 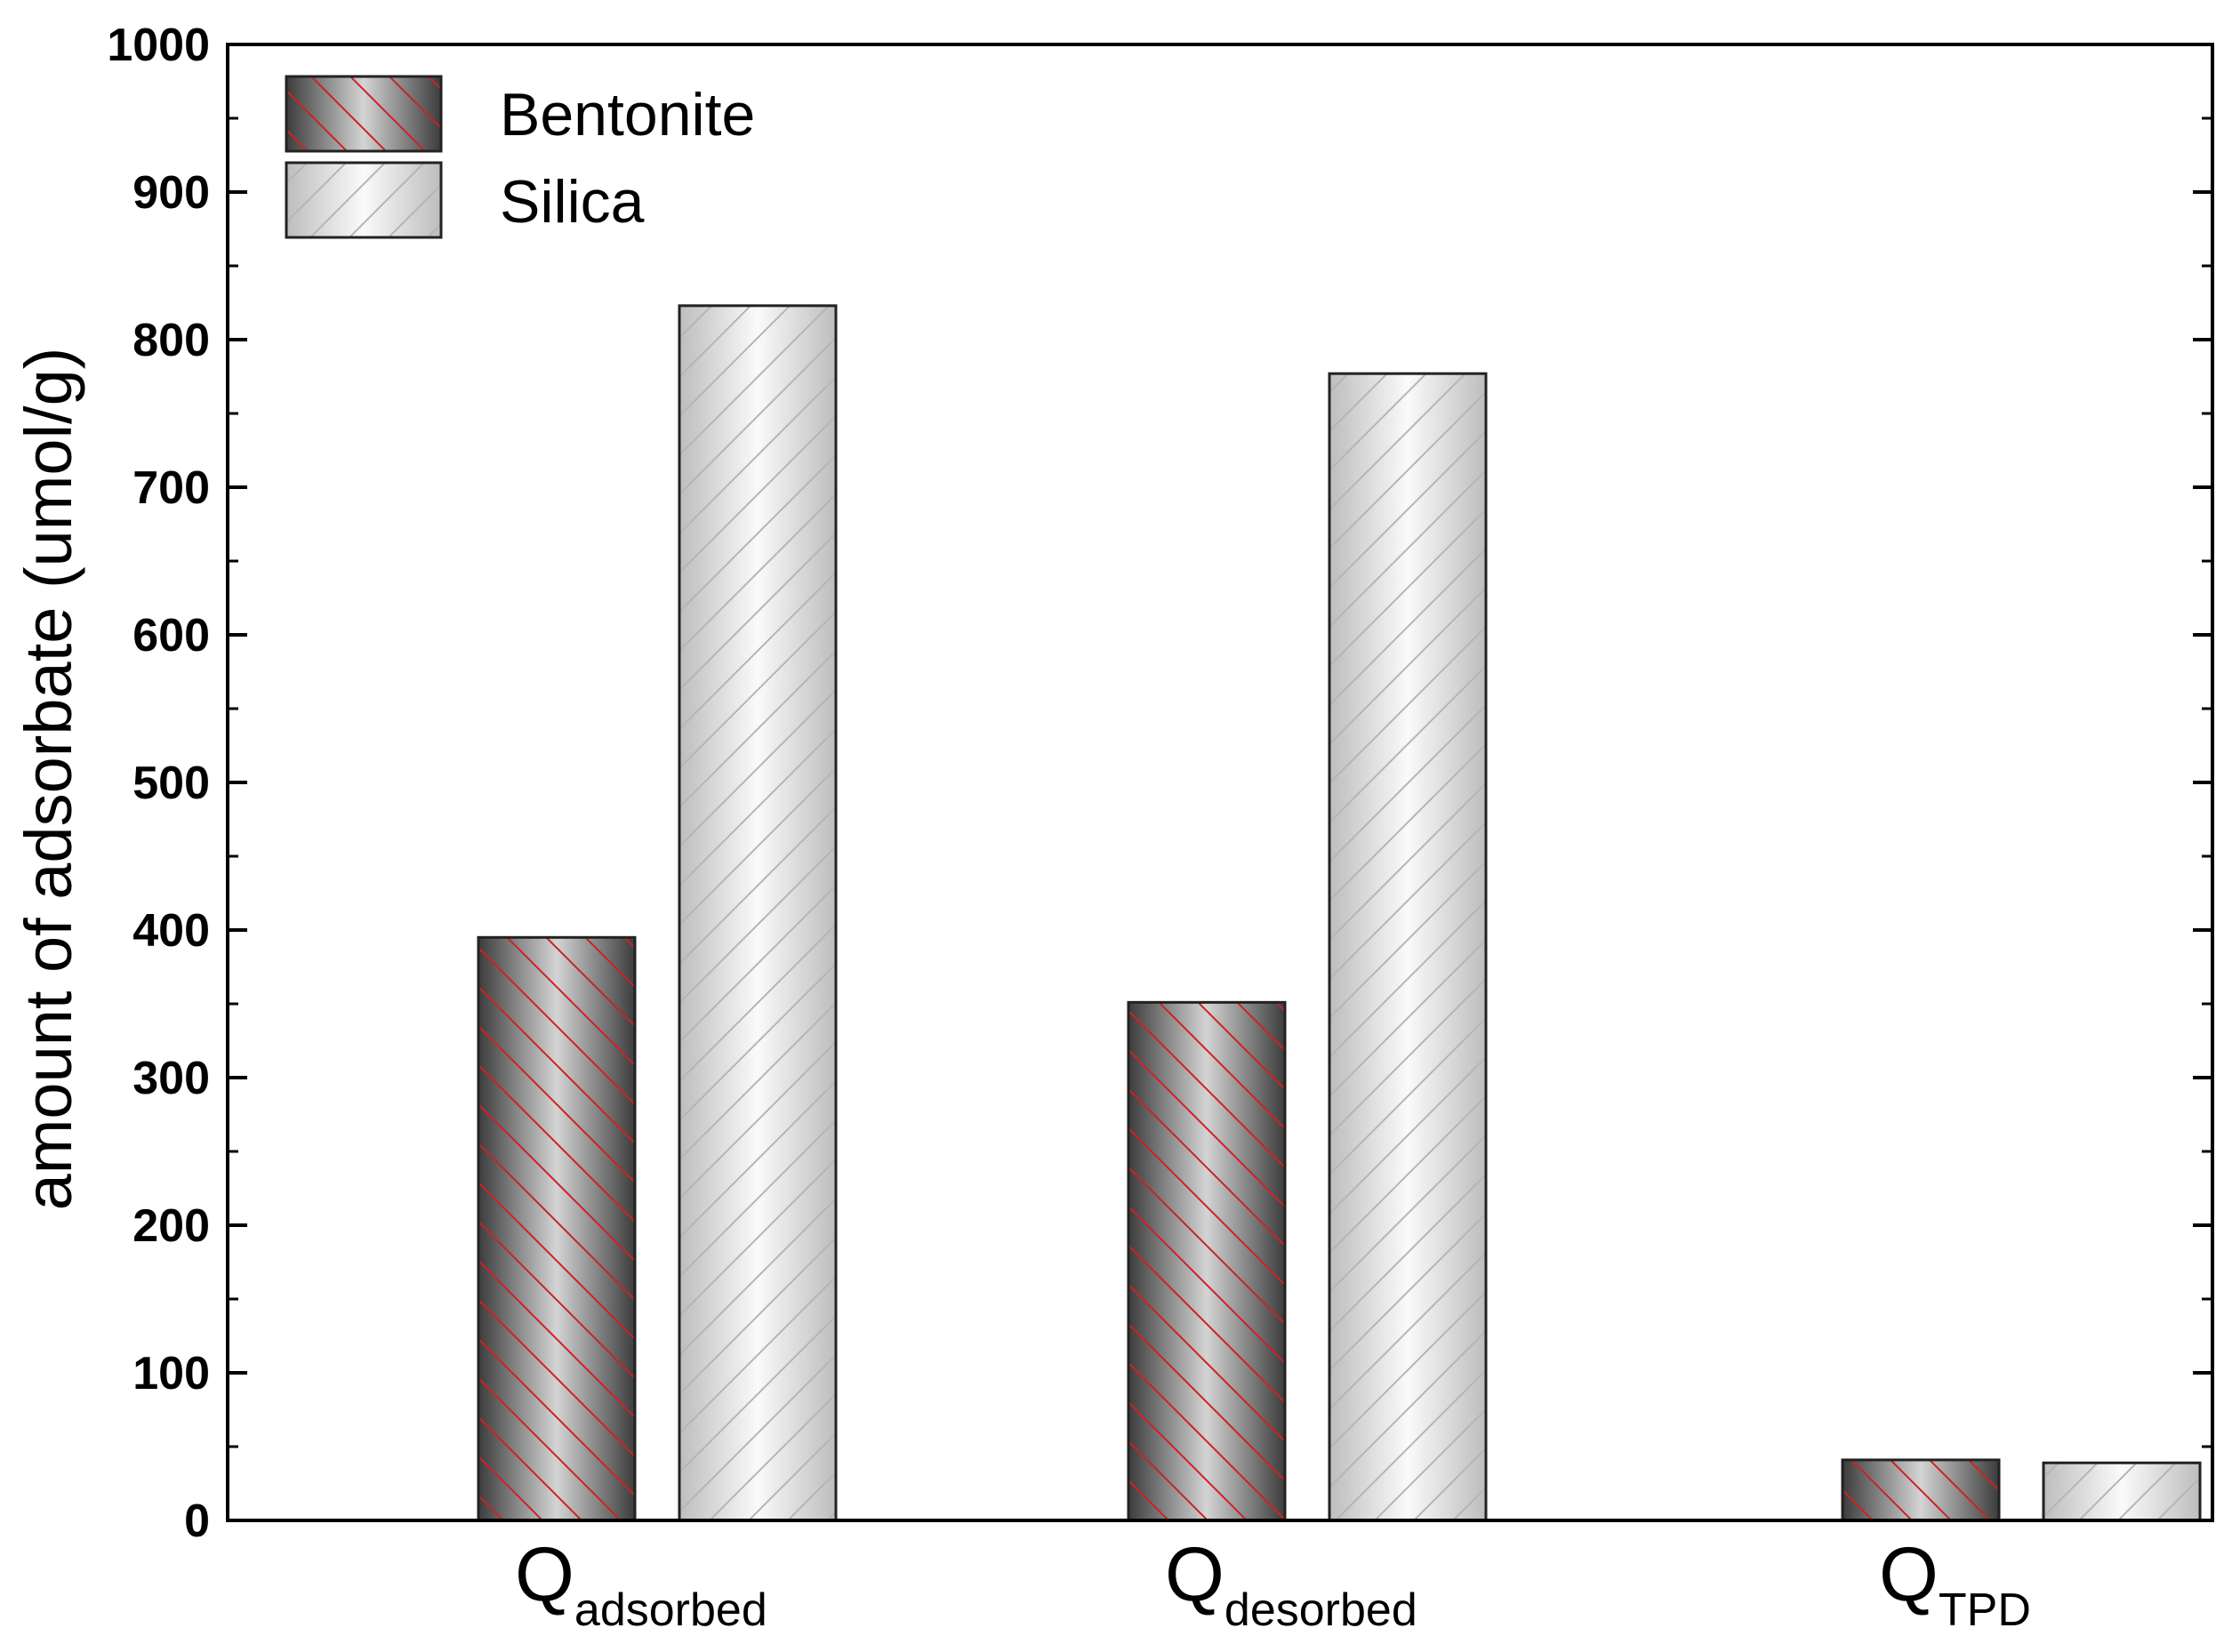 I want to click on bar-silica-adsorbed, so click(x=758, y=913).